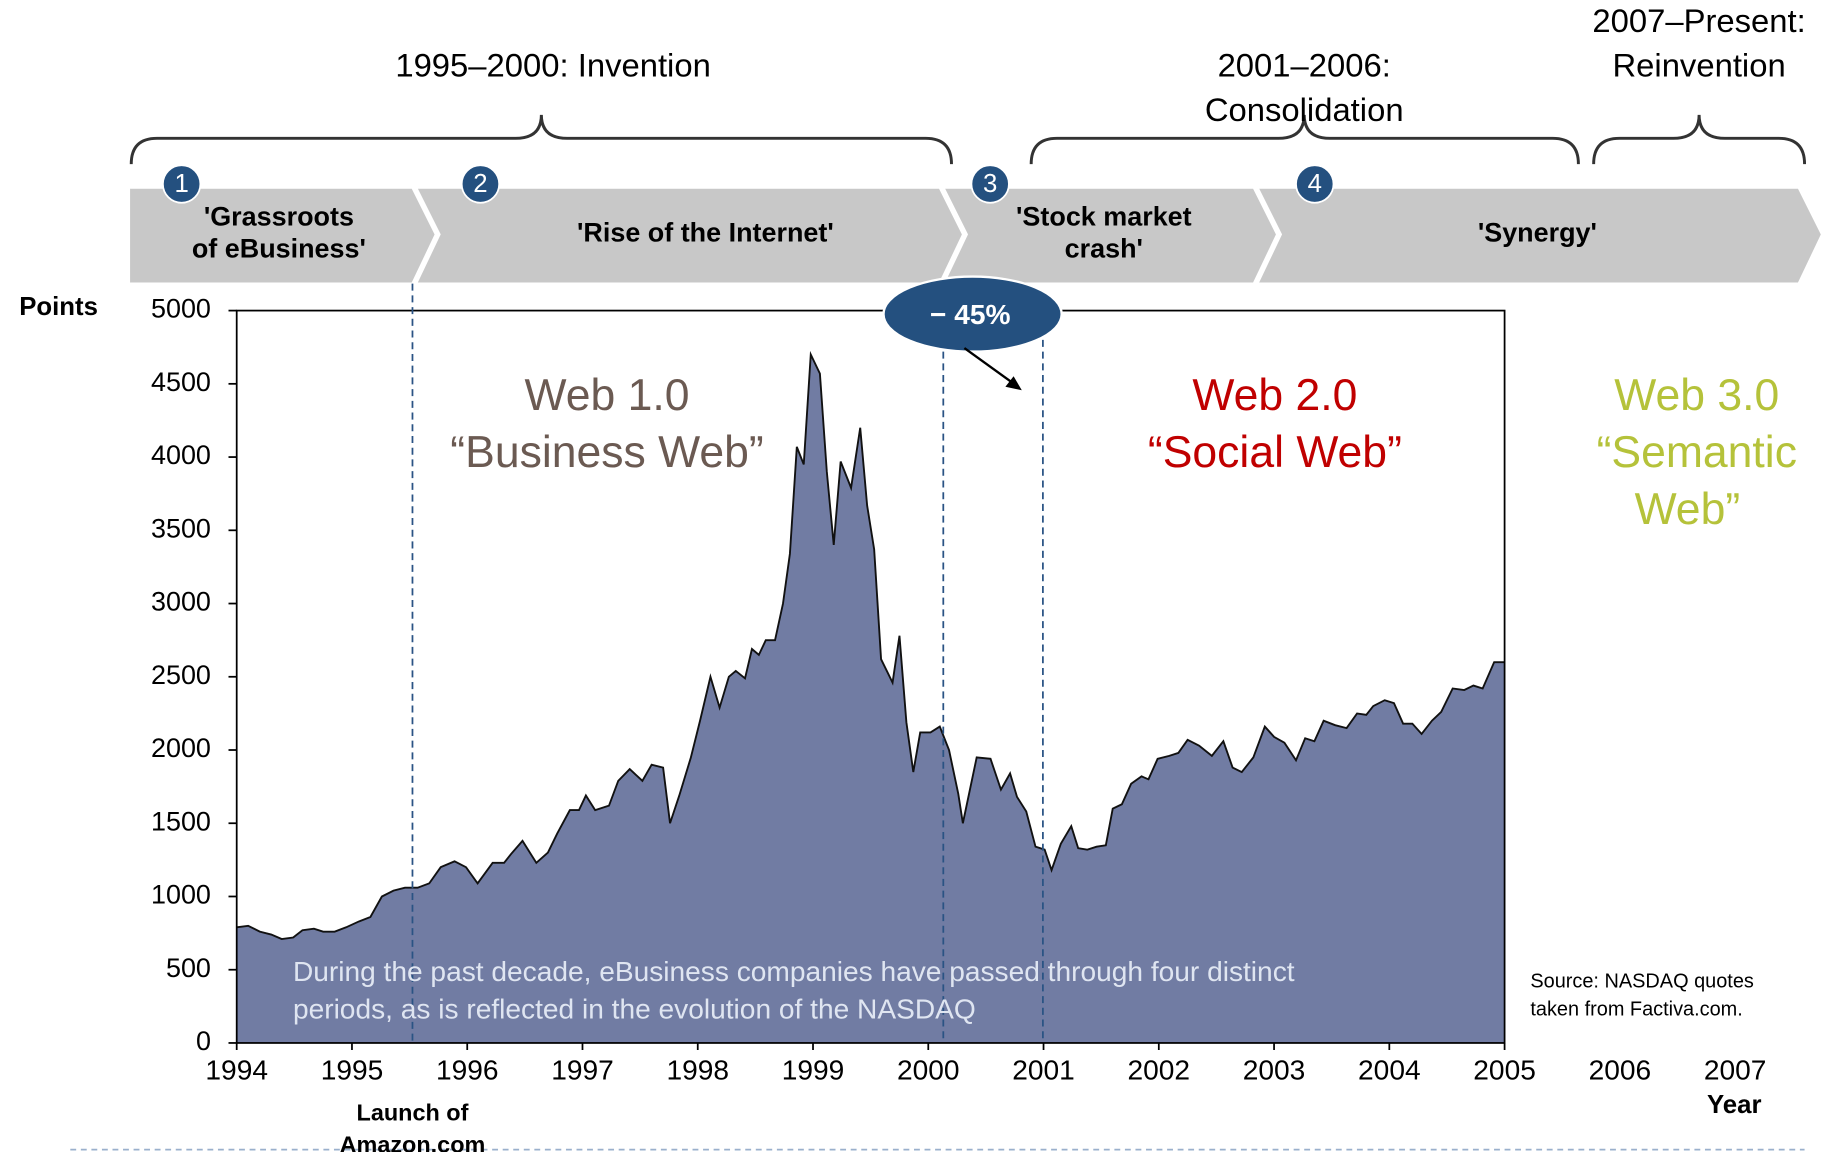 The width and height of the screenshot is (1828, 1152). Describe the element at coordinates (989, 366) in the screenshot. I see `arrow` at that location.